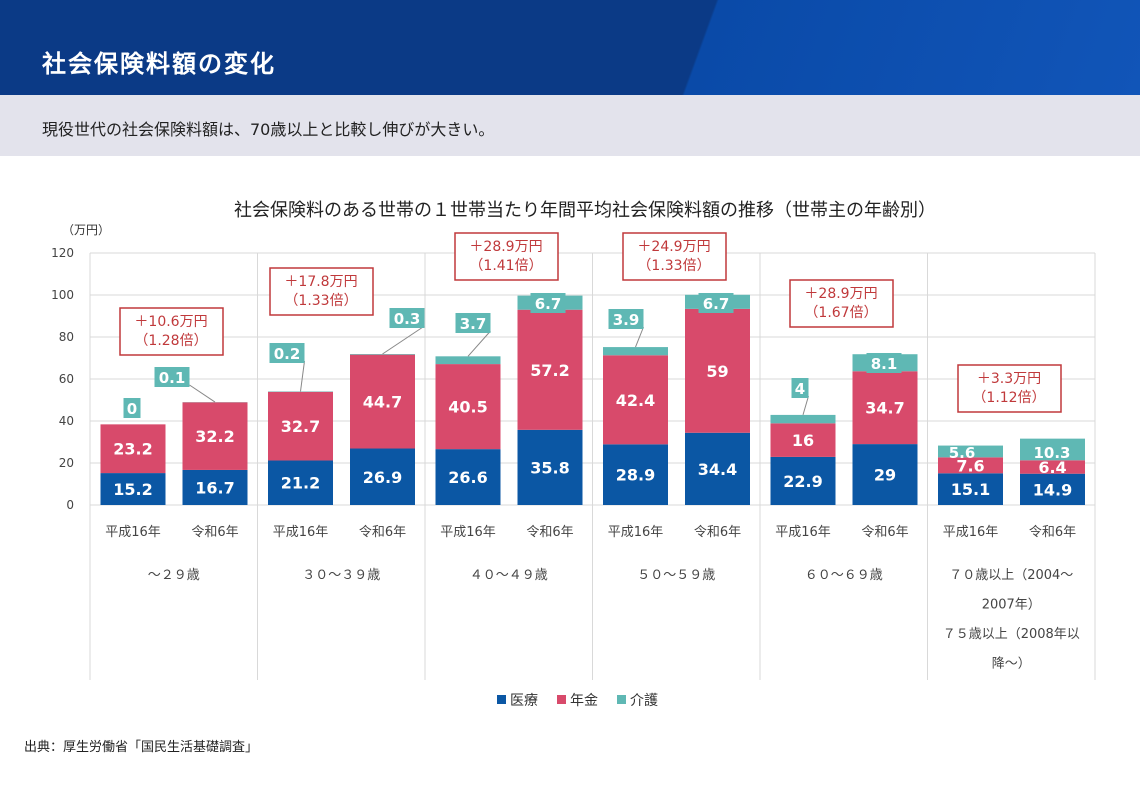 Image resolution: width=1140 pixels, height=789 pixels. I want to click on y-tick-label: 20, so click(66, 463).